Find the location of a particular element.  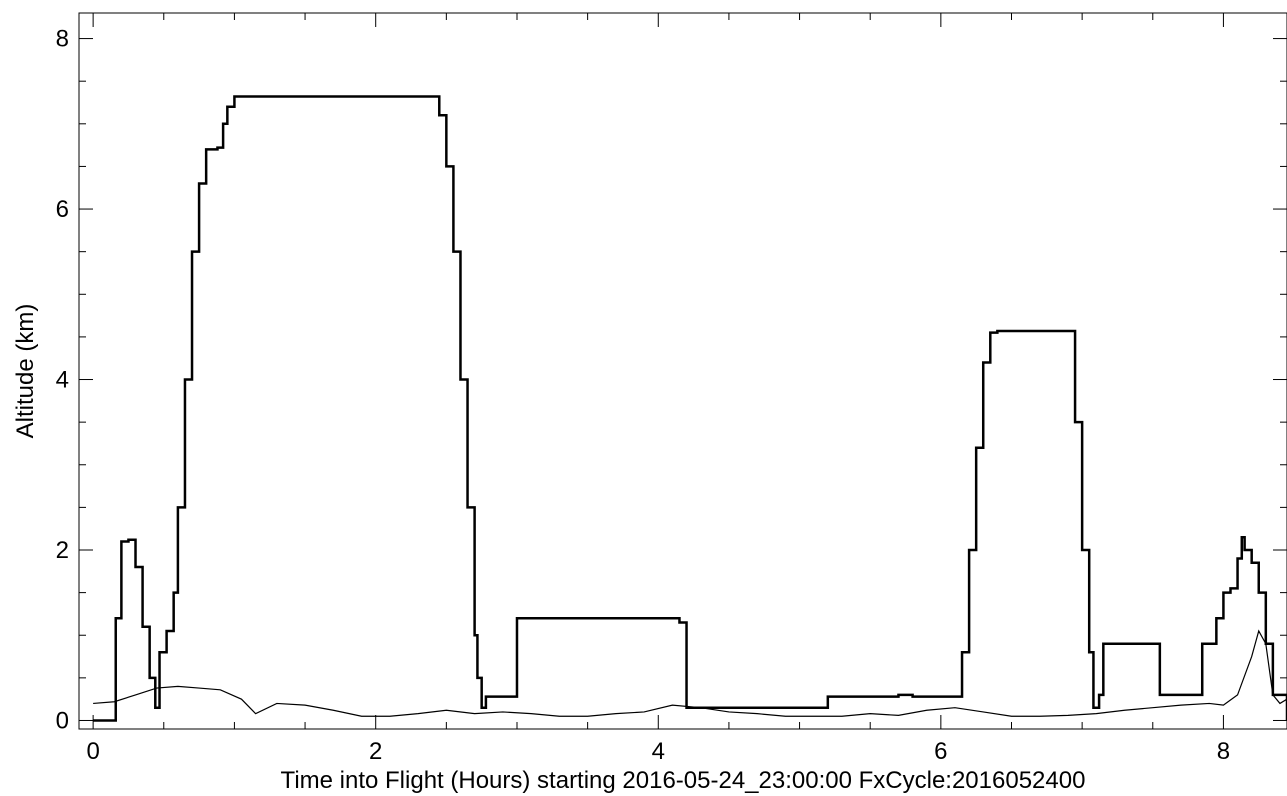

y-axis-label: Altitude (km) is located at coordinates (25, 371).